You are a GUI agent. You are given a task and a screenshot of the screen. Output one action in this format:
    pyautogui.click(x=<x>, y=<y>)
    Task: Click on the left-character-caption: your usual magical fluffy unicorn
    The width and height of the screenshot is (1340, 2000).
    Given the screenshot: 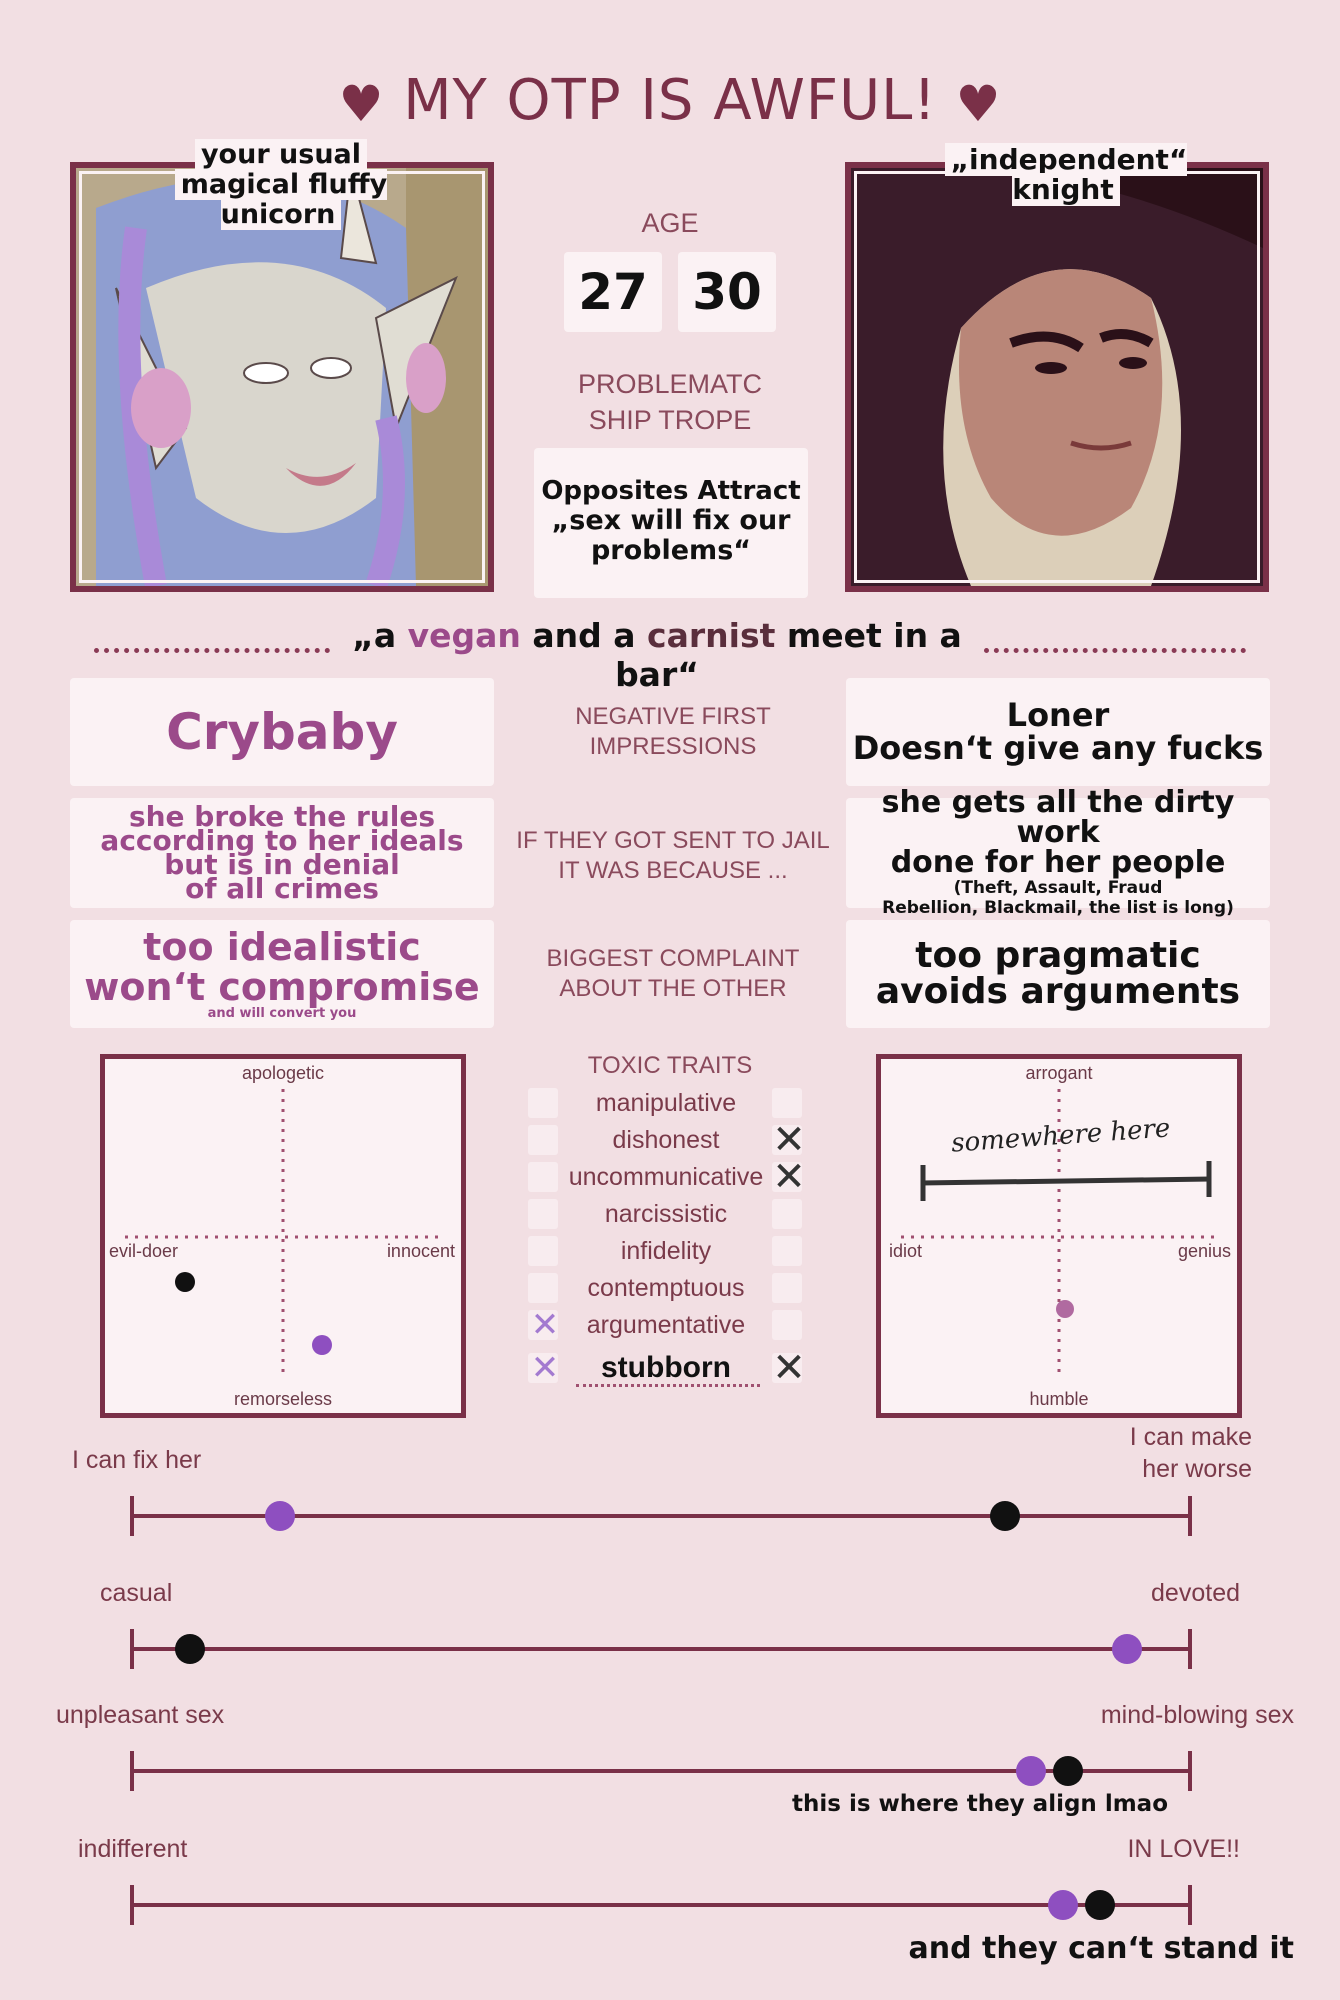 What is the action you would take?
    pyautogui.click(x=281, y=184)
    